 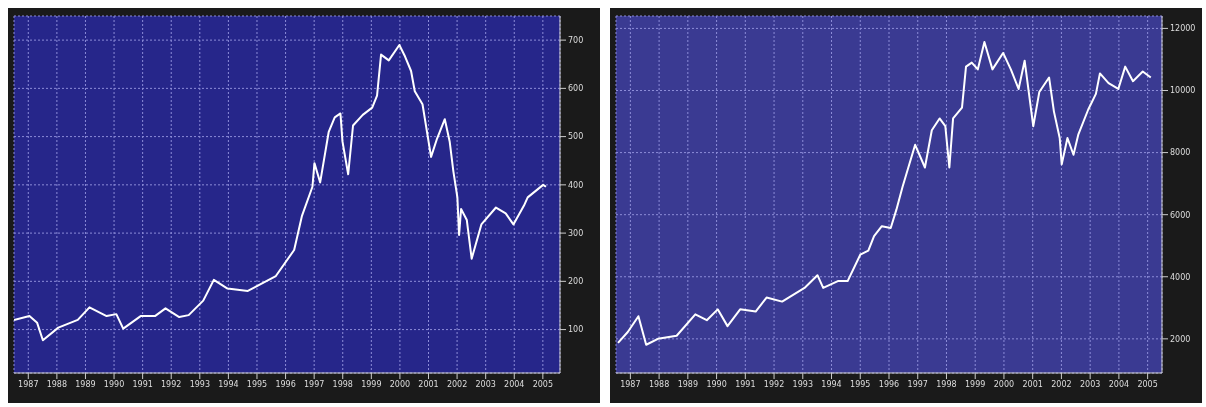 I want to click on y-tick-label: 300, so click(x=576, y=233).